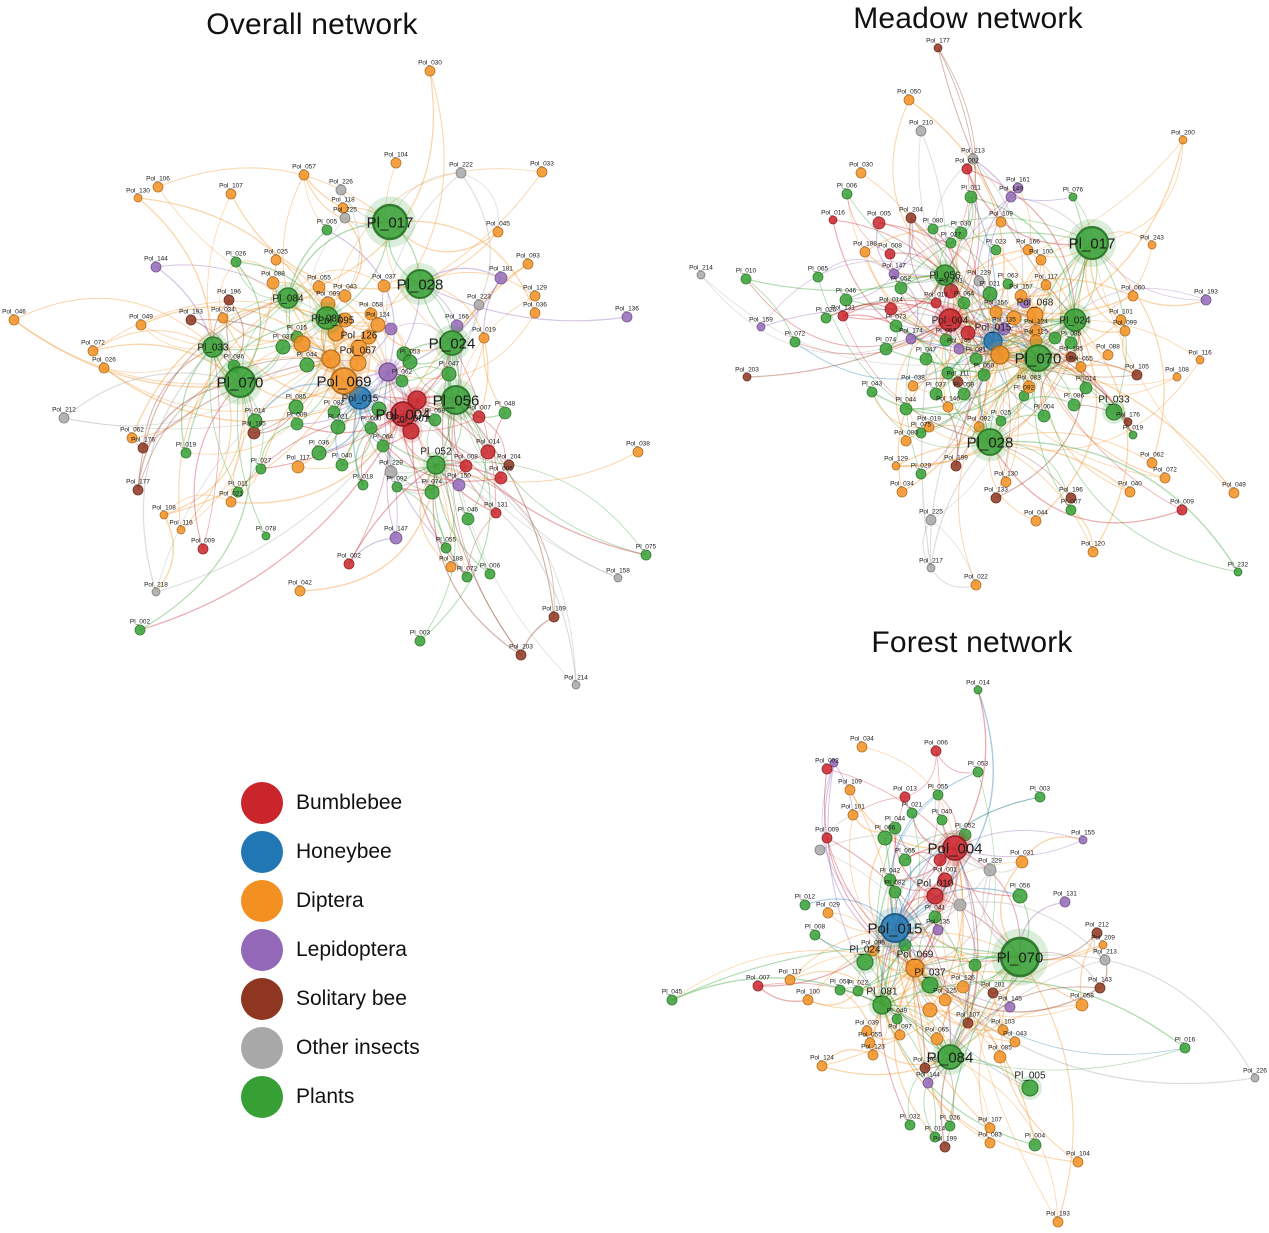 This screenshot has height=1233, width=1269. I want to click on node-label: Pol_120, so click(1093, 544).